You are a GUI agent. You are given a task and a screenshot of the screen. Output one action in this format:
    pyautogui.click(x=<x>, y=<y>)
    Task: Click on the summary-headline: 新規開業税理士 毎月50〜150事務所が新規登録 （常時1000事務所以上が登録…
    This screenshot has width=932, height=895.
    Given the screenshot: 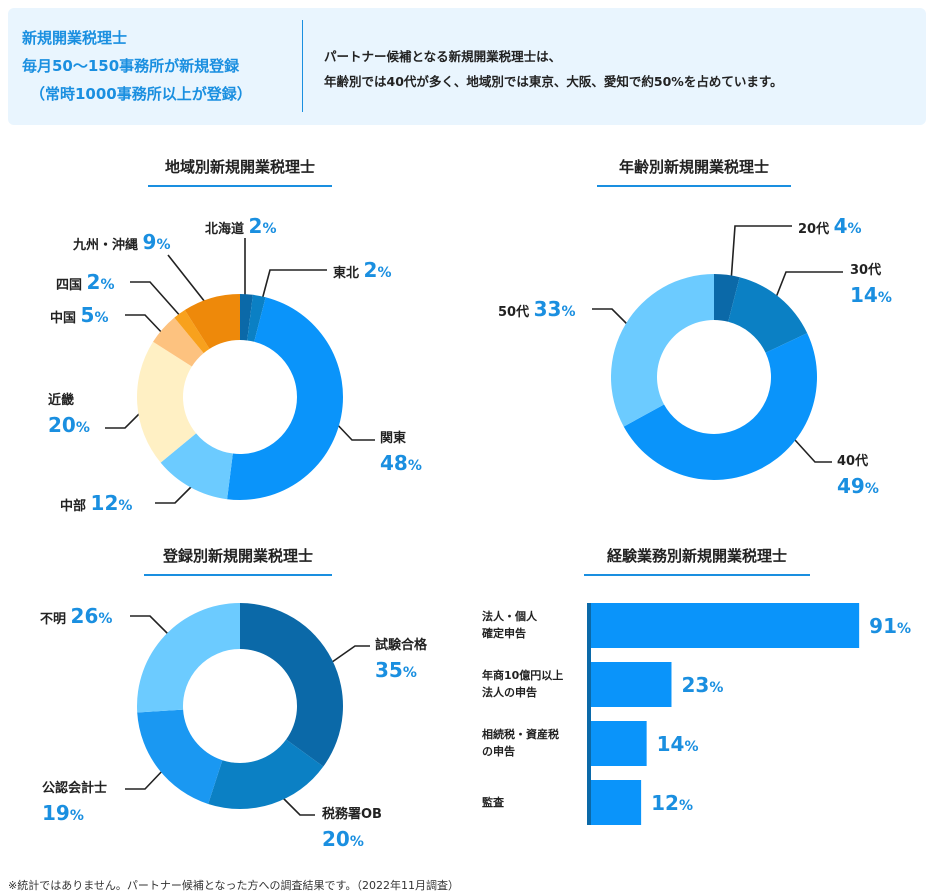 What is the action you would take?
    pyautogui.click(x=157, y=66)
    